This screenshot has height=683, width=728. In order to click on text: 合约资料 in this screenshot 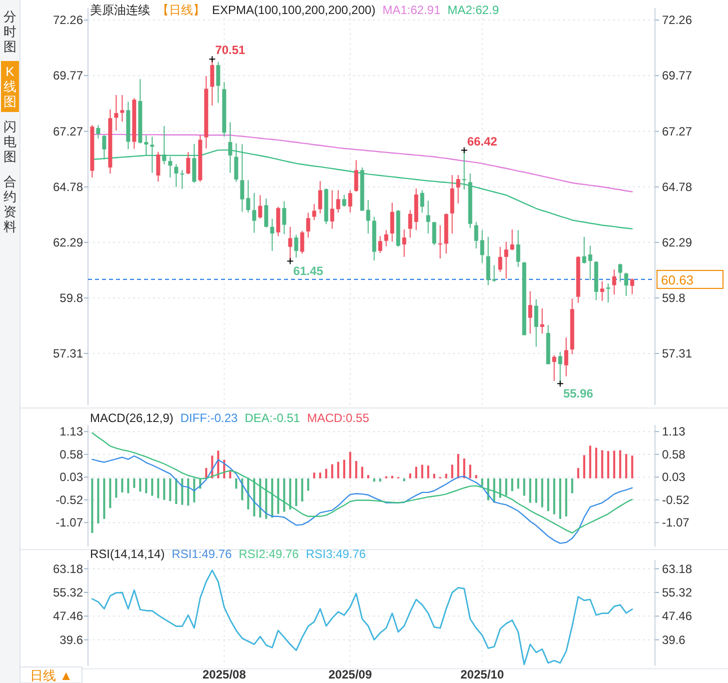, I will do `click(10, 204)`.